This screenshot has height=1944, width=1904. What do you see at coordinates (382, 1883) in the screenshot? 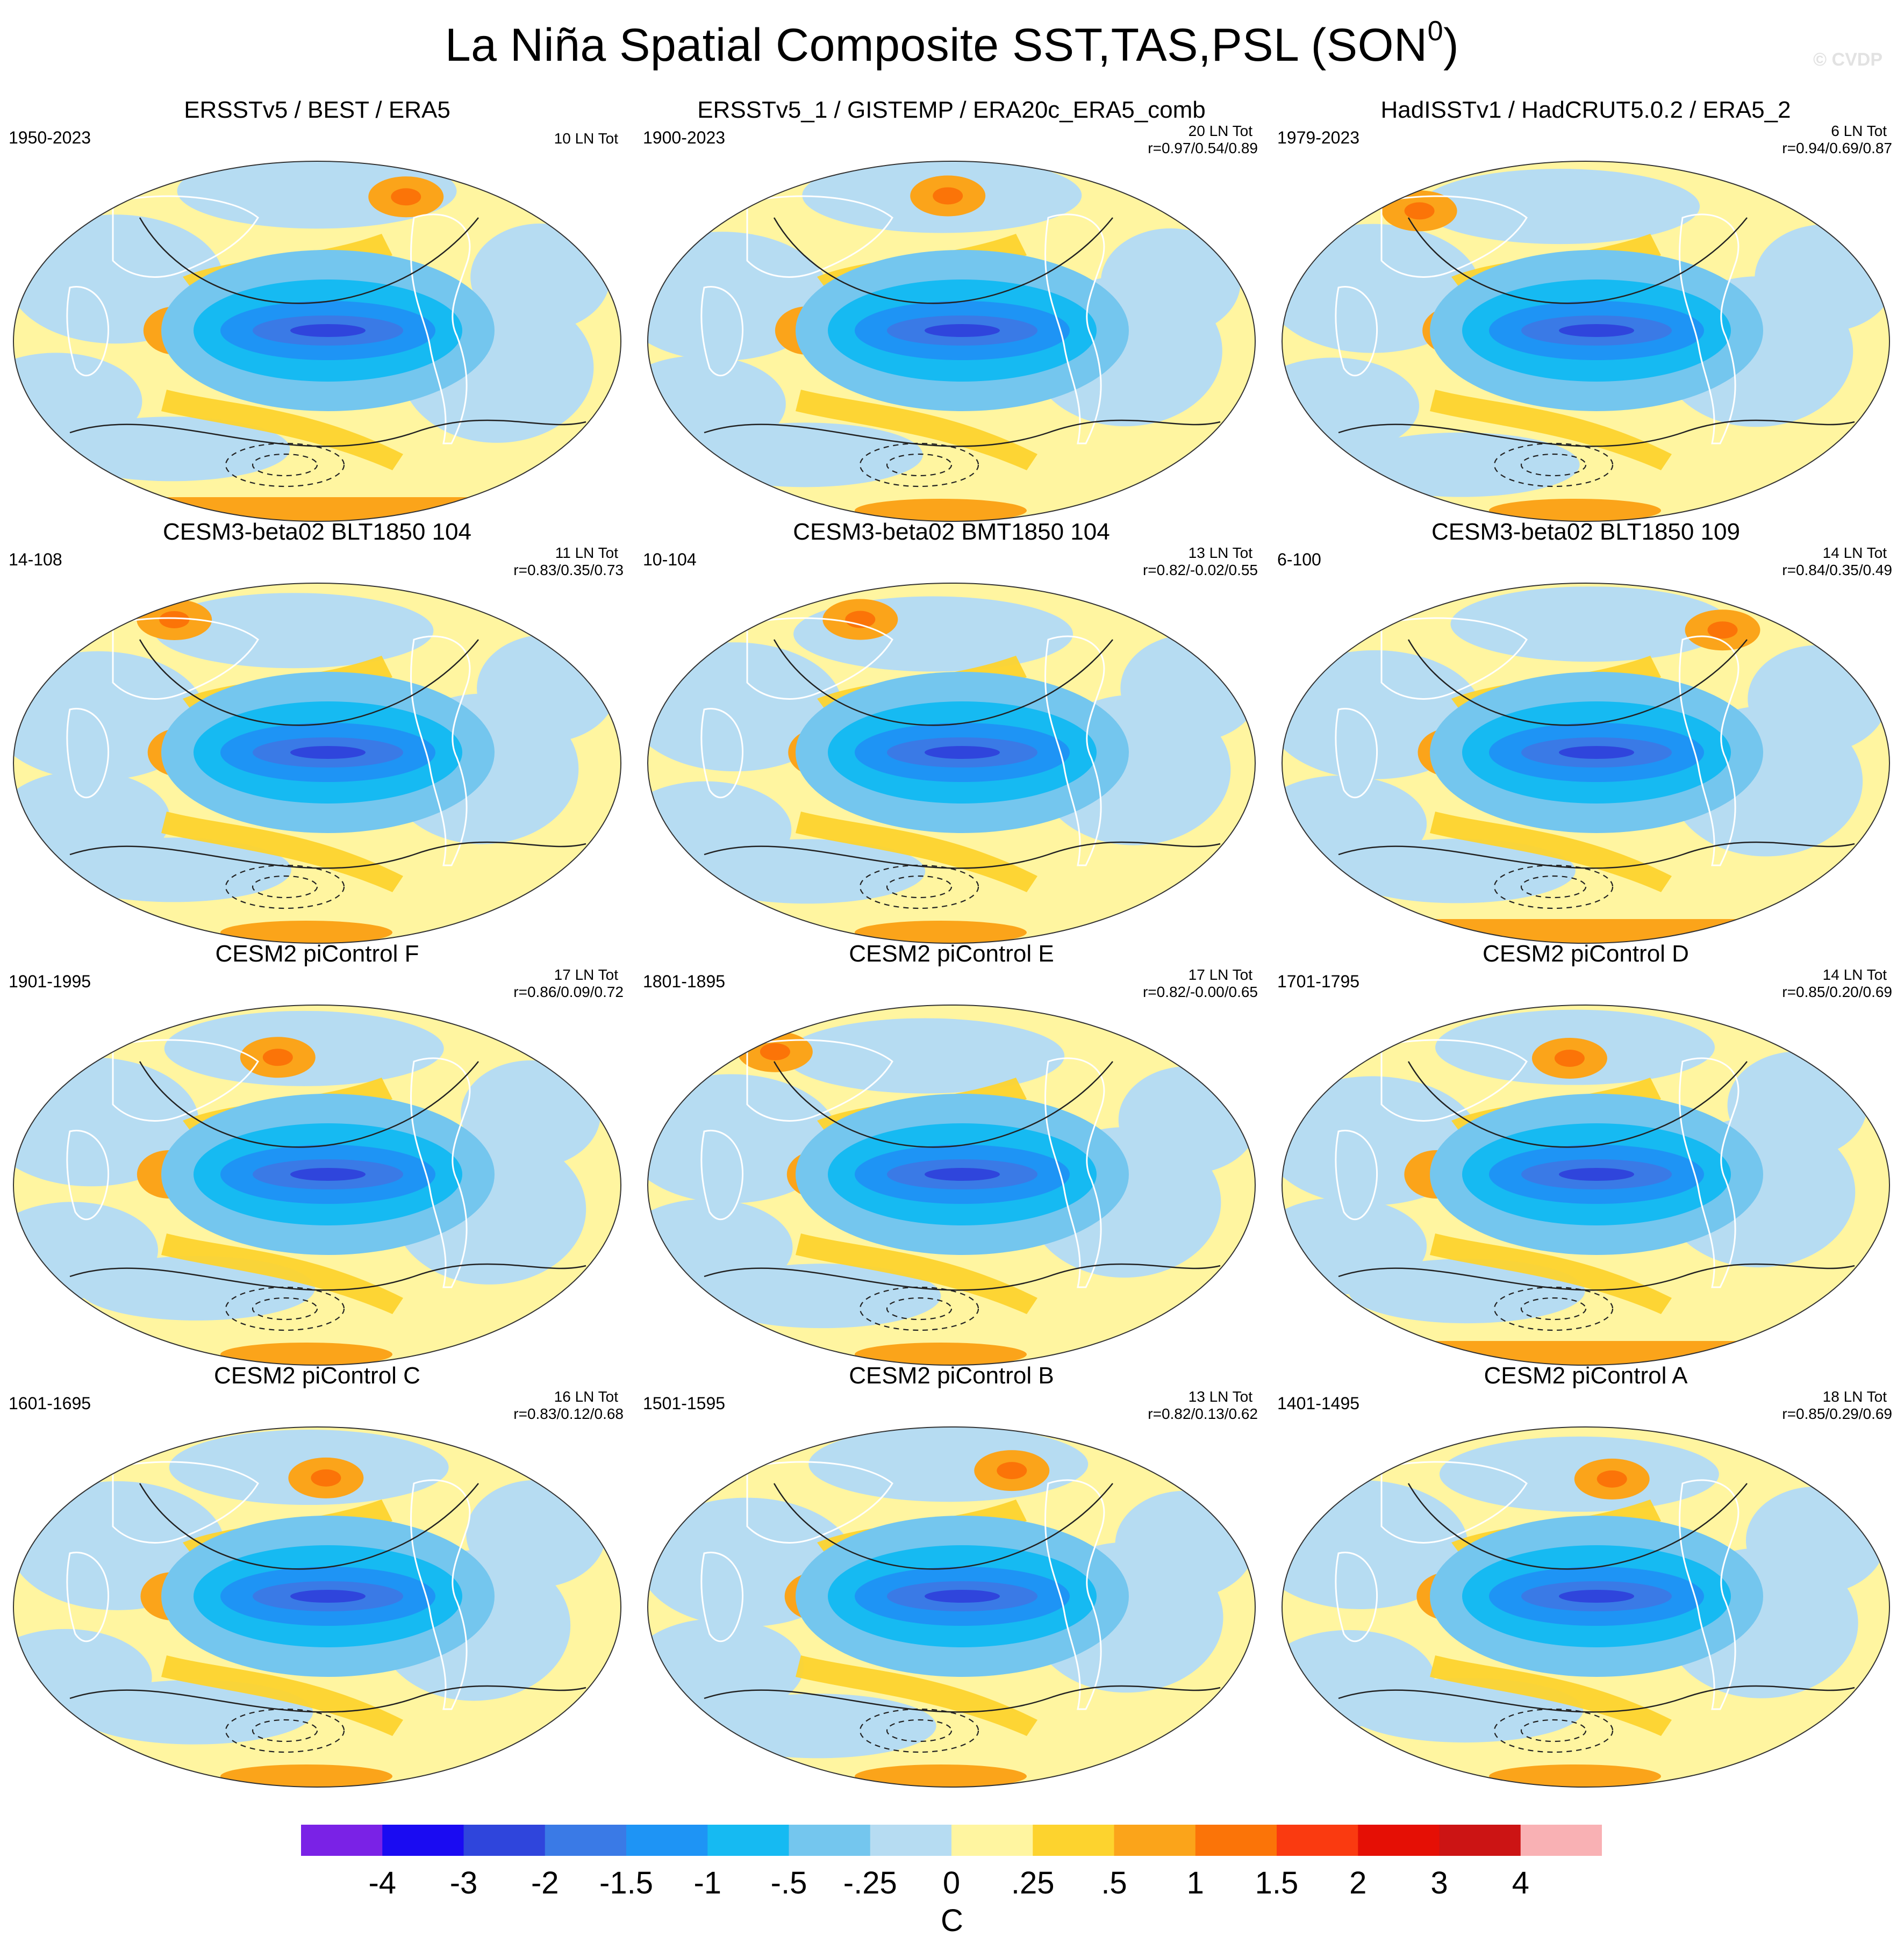
I see `colorbar-tick-label: -4` at bounding box center [382, 1883].